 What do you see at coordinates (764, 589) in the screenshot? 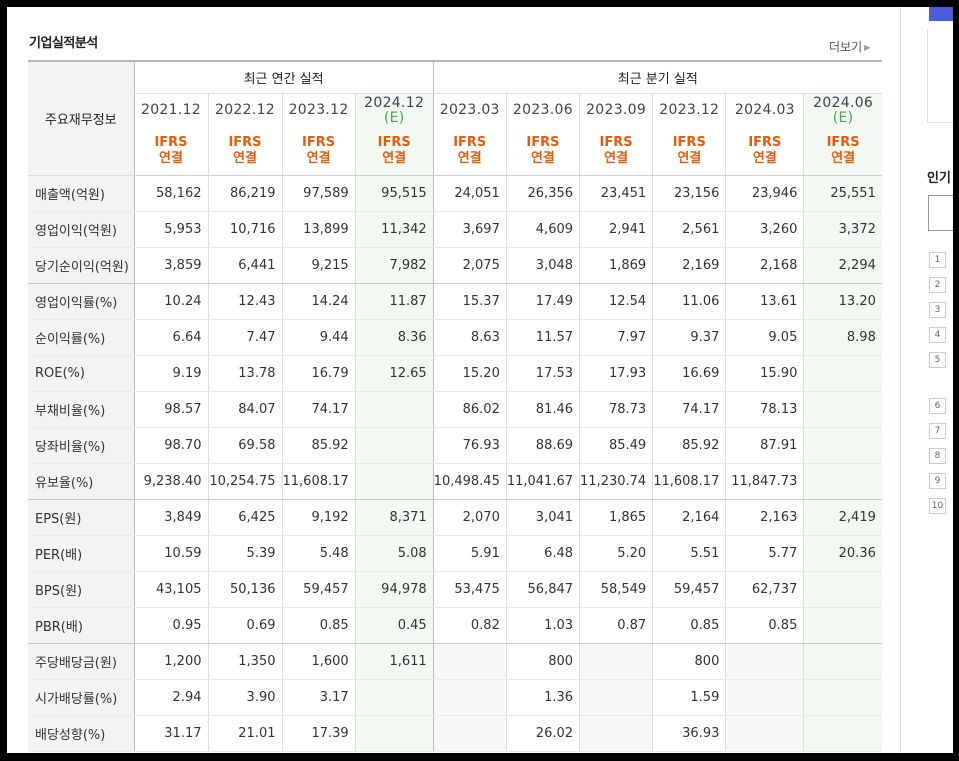
I see `value-cell: 62,737` at bounding box center [764, 589].